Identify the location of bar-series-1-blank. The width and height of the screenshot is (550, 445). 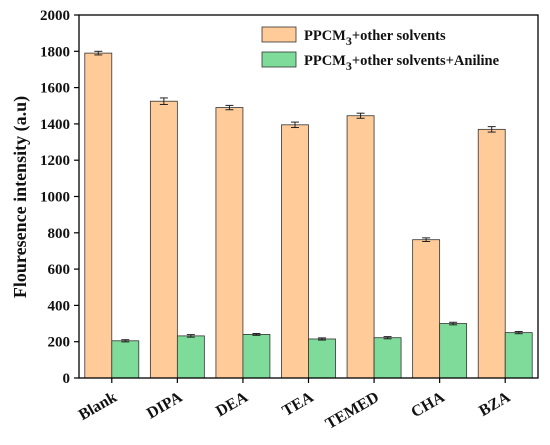
(98, 215).